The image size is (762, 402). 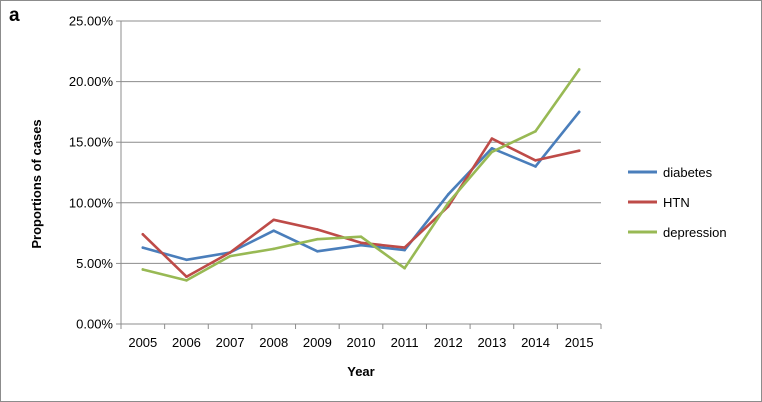 I want to click on x-axis-title: Year, so click(x=360, y=371).